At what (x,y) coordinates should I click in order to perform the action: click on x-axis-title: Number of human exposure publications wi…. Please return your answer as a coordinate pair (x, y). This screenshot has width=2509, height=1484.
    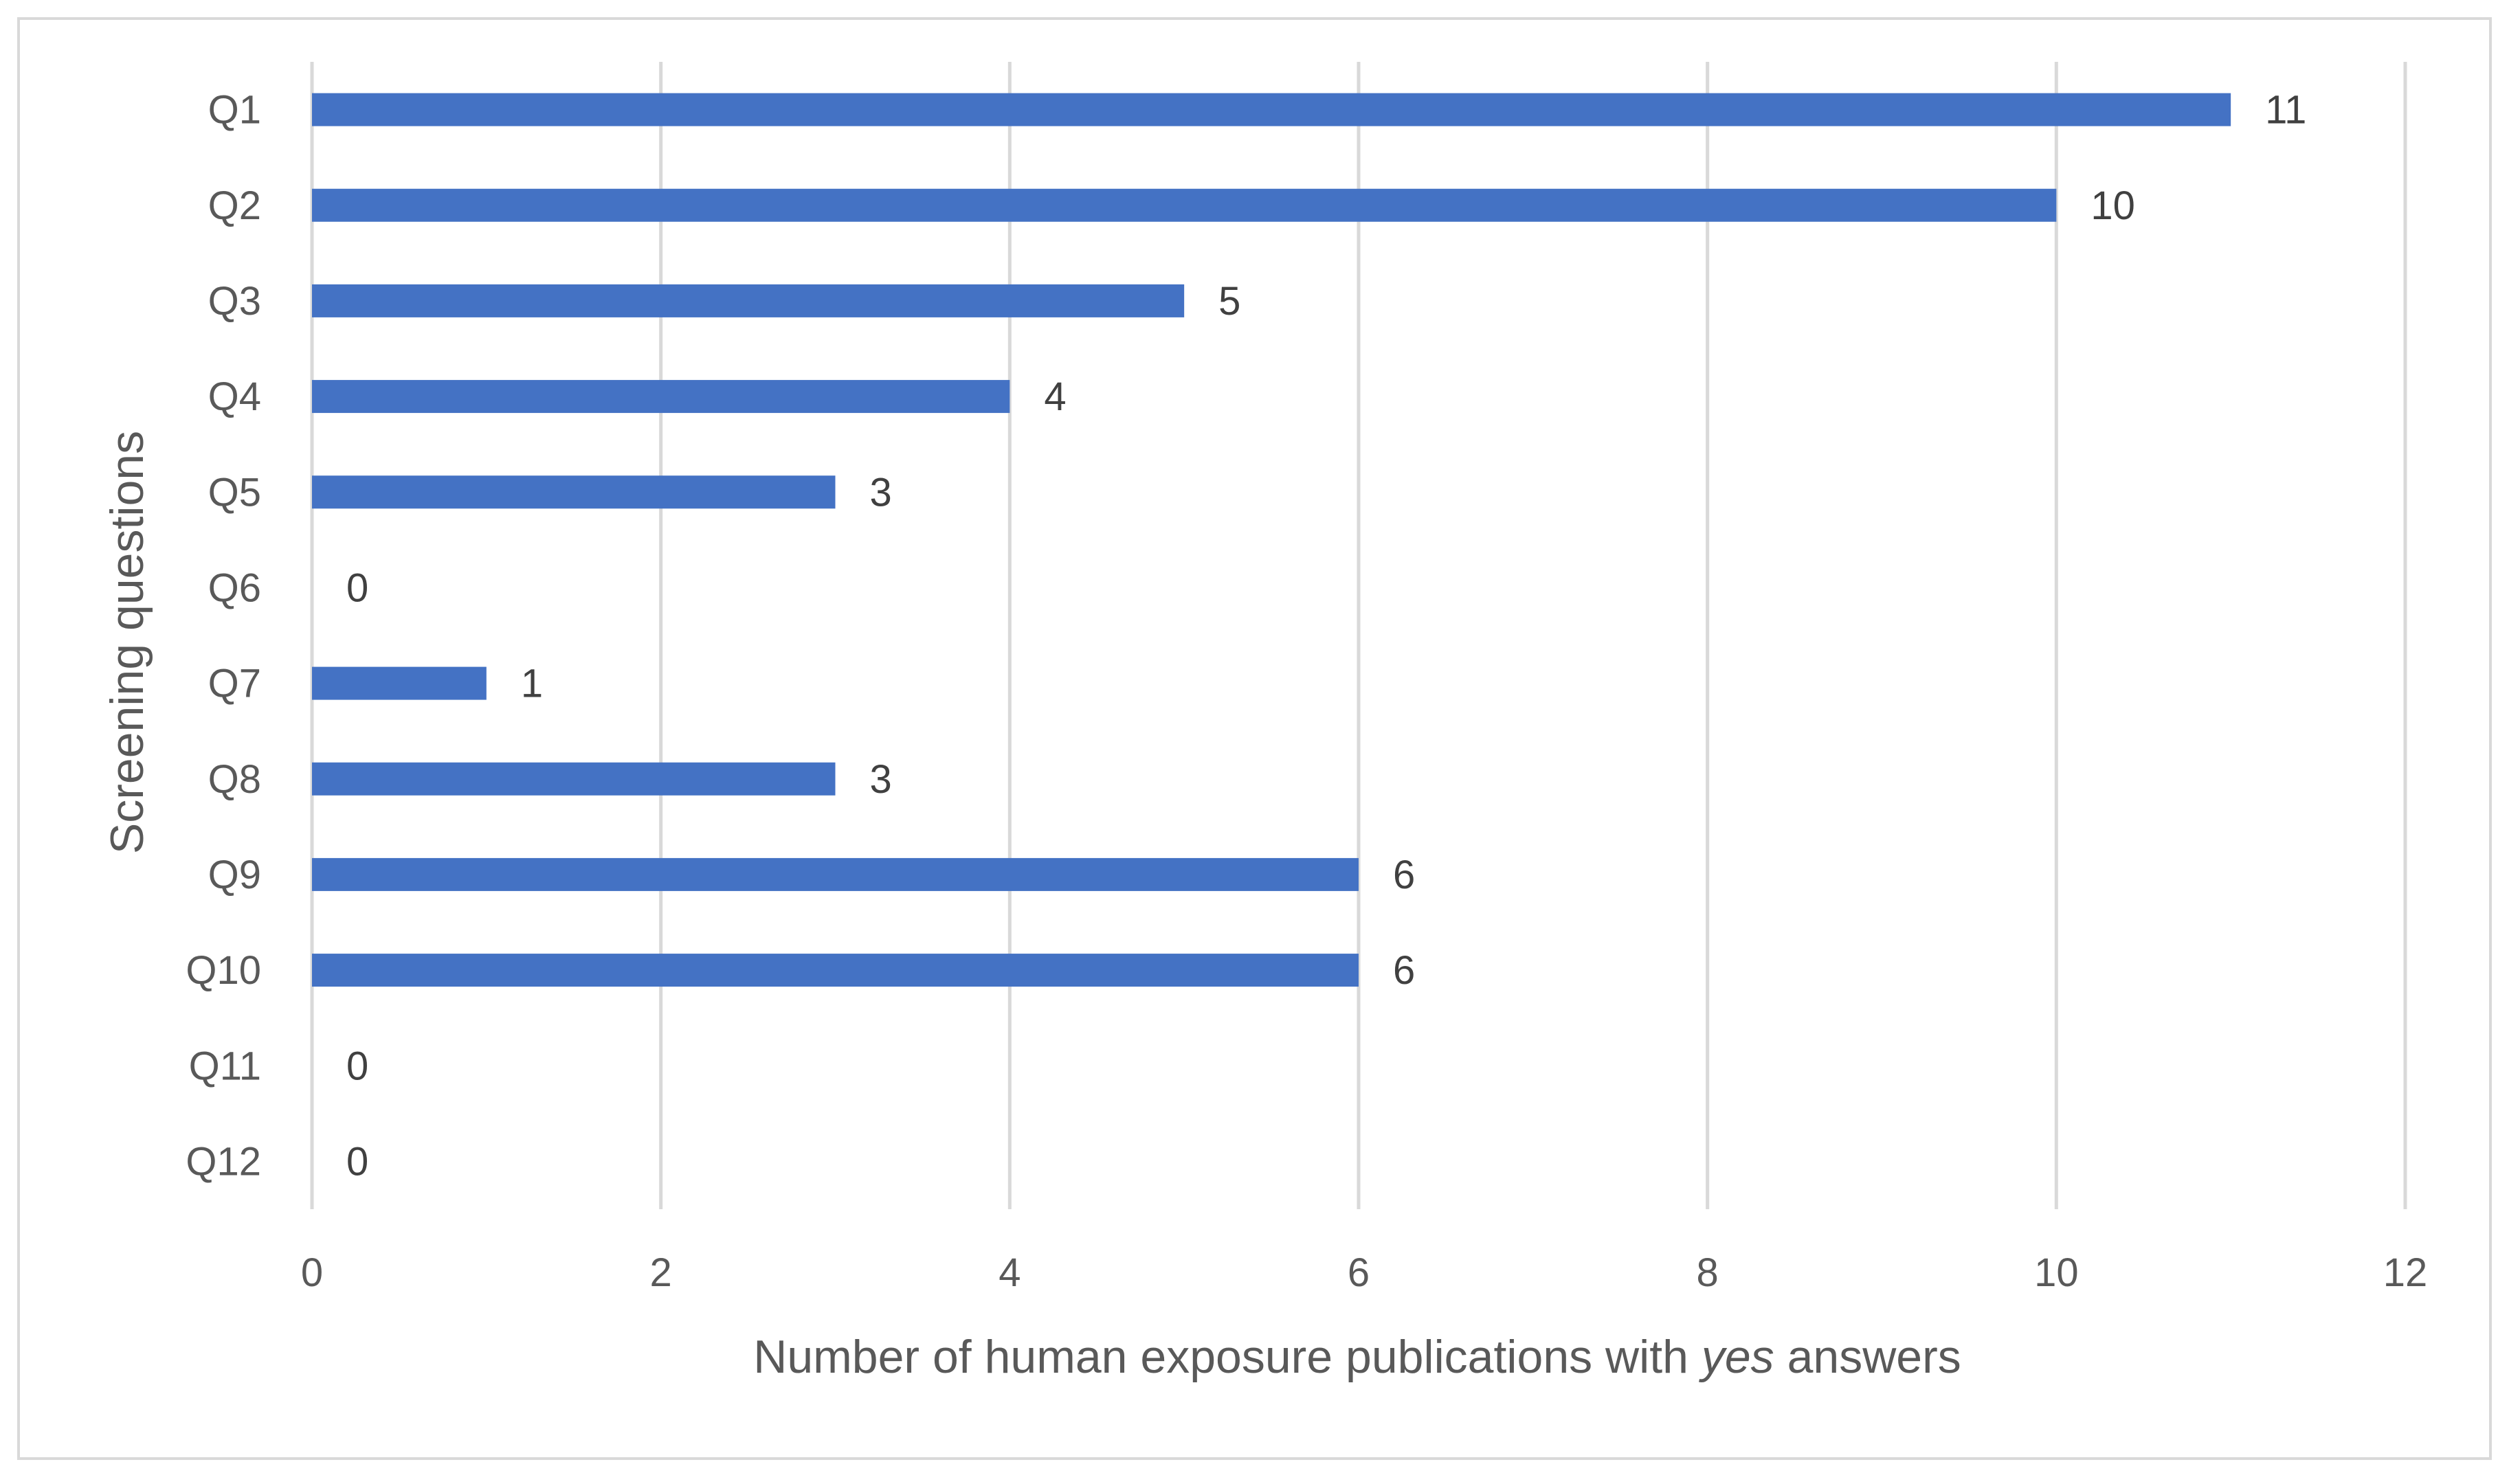
    Looking at the image, I should click on (1357, 1357).